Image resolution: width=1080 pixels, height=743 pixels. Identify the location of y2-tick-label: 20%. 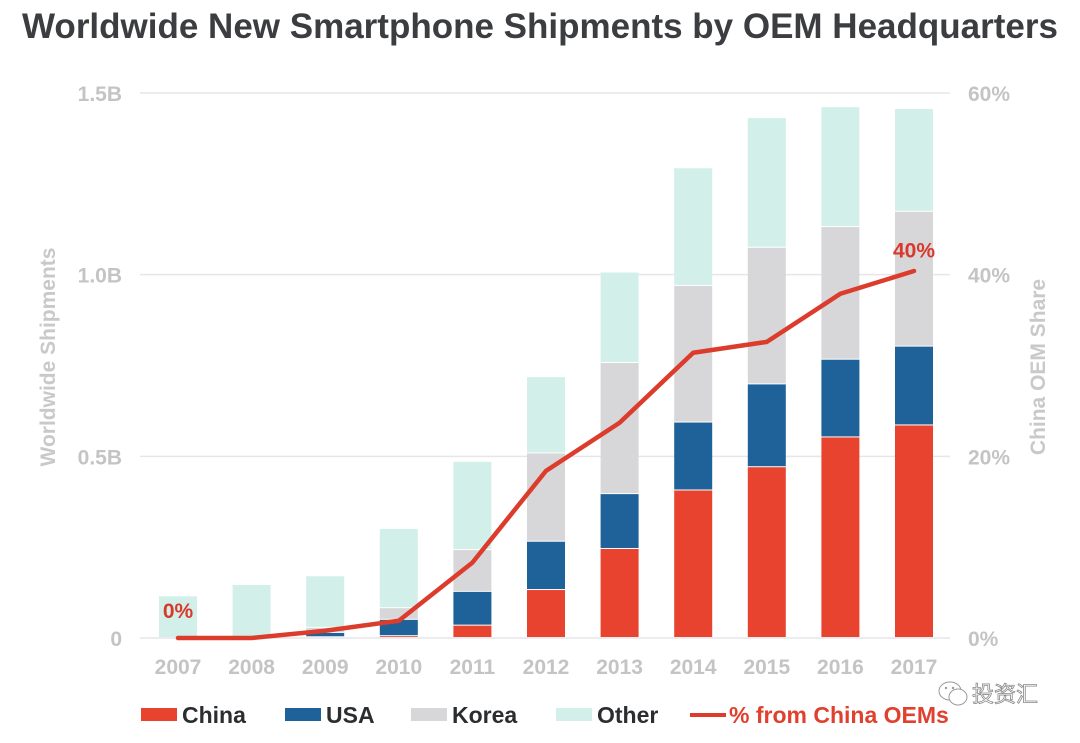
(989, 457).